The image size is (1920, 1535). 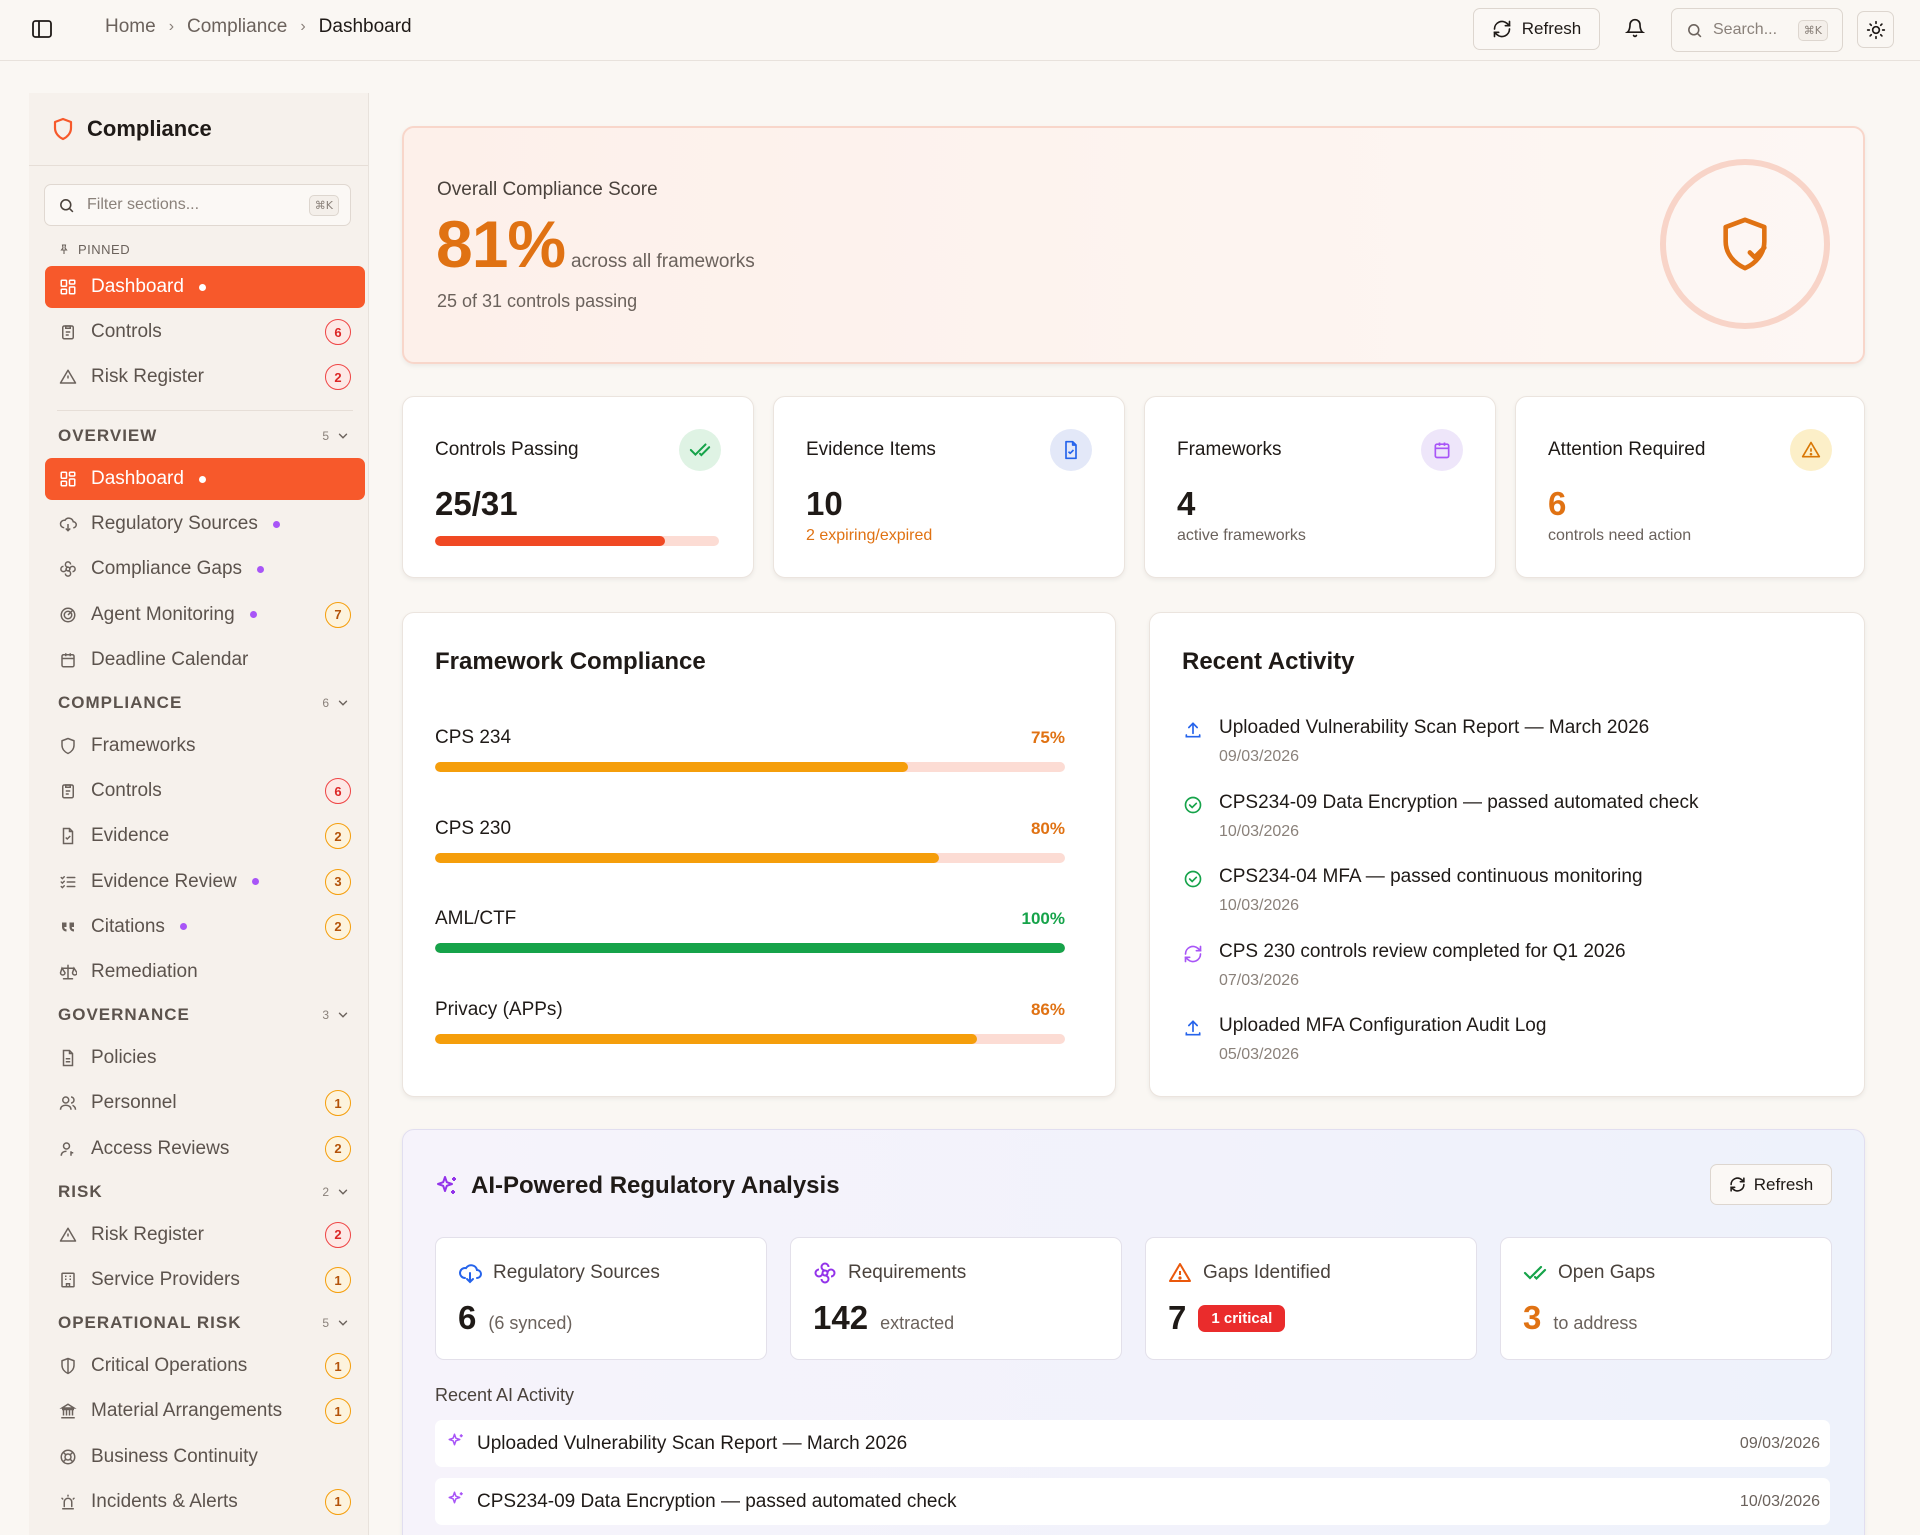 I want to click on metric-value: 6, so click(x=467, y=1317).